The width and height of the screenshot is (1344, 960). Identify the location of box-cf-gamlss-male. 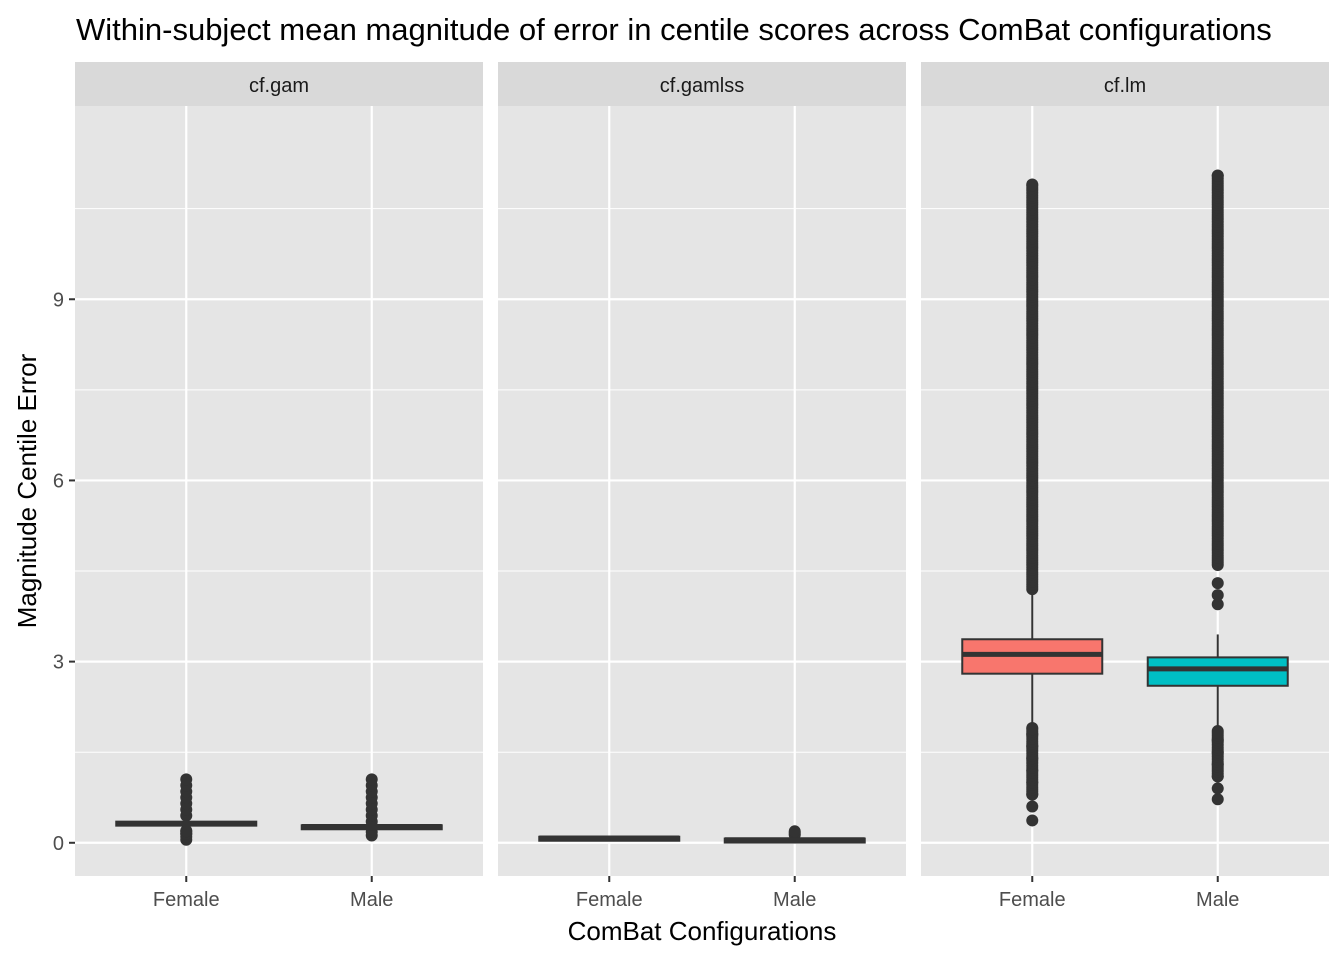
(794, 834).